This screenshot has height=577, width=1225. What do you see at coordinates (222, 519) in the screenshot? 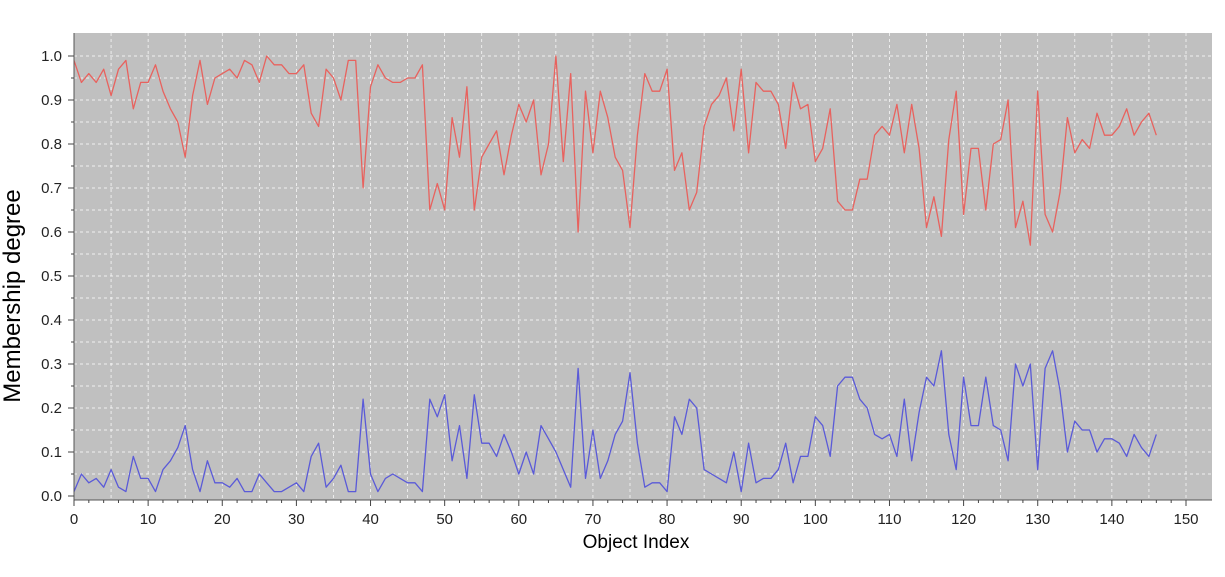
I see `x-tick-label: 20` at bounding box center [222, 519].